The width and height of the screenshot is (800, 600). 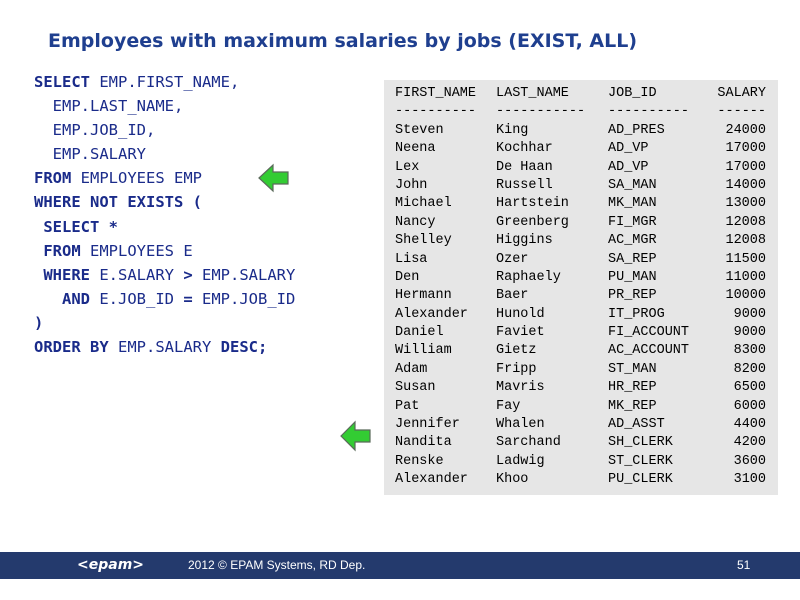 I want to click on table-cell: FIRST_NAME, so click(x=436, y=93).